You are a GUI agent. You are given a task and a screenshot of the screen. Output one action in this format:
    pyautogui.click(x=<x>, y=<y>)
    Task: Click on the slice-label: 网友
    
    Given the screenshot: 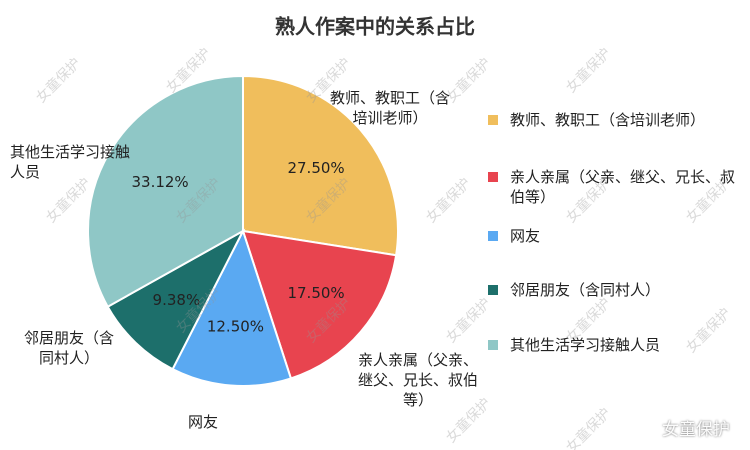 What is the action you would take?
    pyautogui.click(x=202, y=422)
    